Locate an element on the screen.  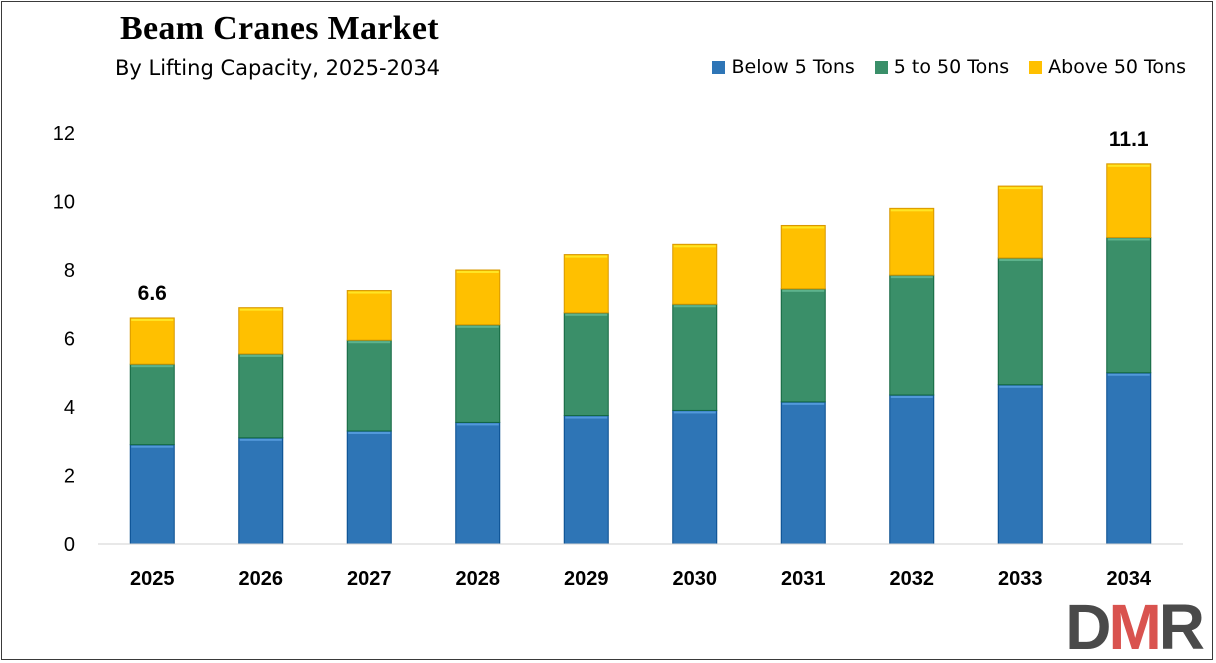
x-tick-label-2029: 2029 is located at coordinates (586, 579).